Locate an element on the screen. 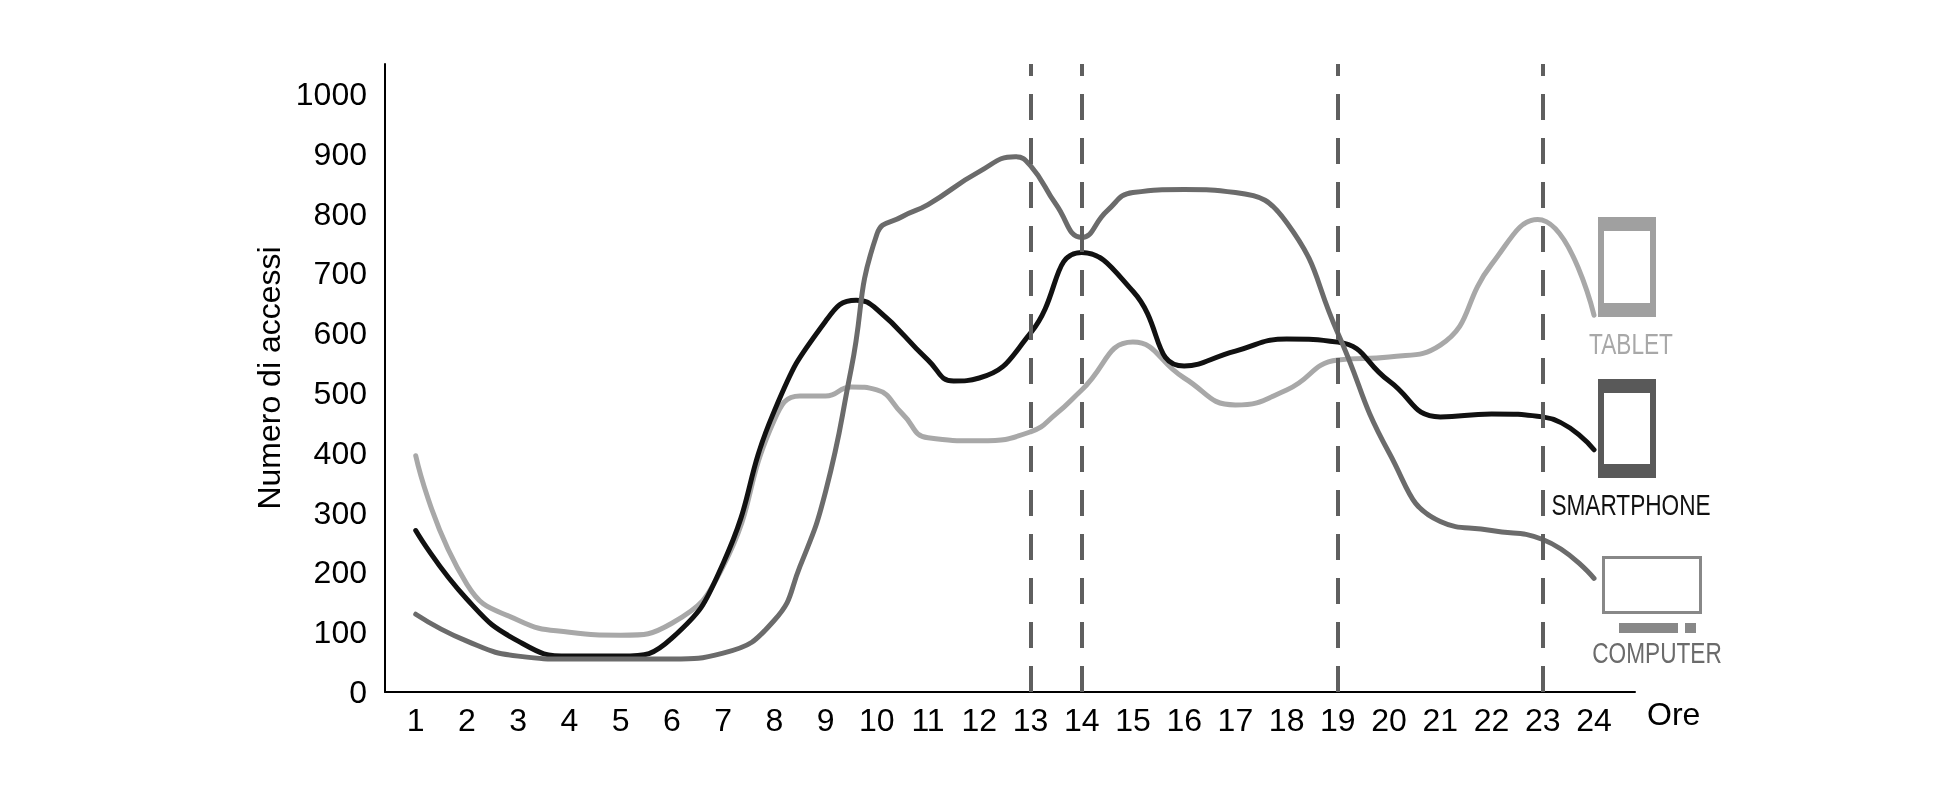 This screenshot has width=1933, height=798. series-label: TABLET is located at coordinates (1631, 343).